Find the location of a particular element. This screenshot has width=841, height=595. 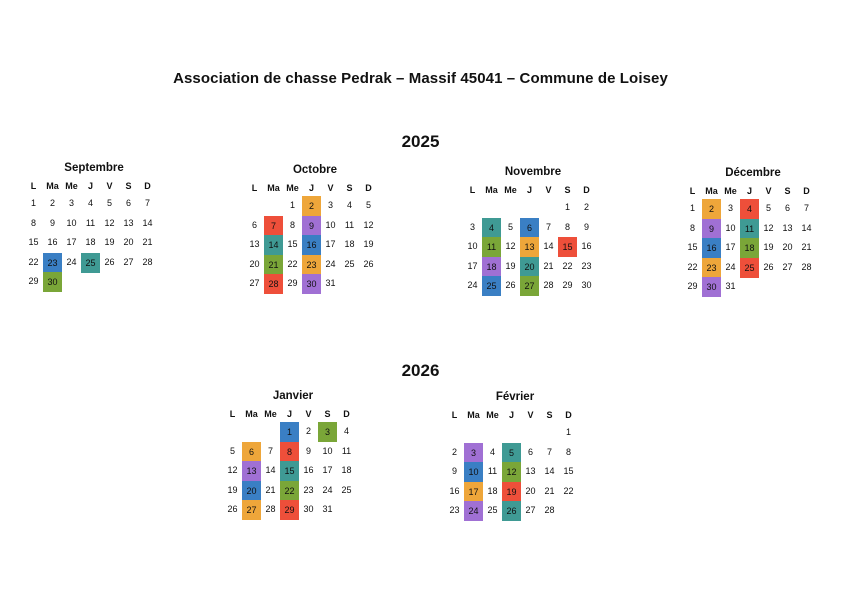

calendar-day: 20 is located at coordinates (254, 263).